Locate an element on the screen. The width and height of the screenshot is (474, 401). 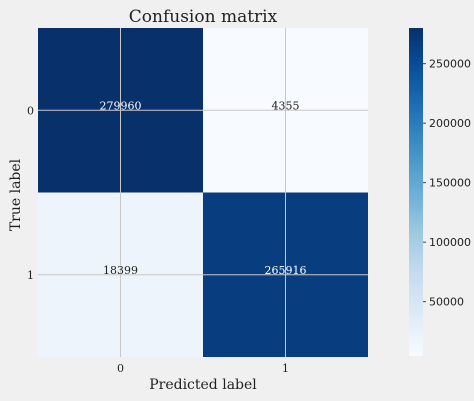
y-tick-label: 0 is located at coordinates (30, 110).